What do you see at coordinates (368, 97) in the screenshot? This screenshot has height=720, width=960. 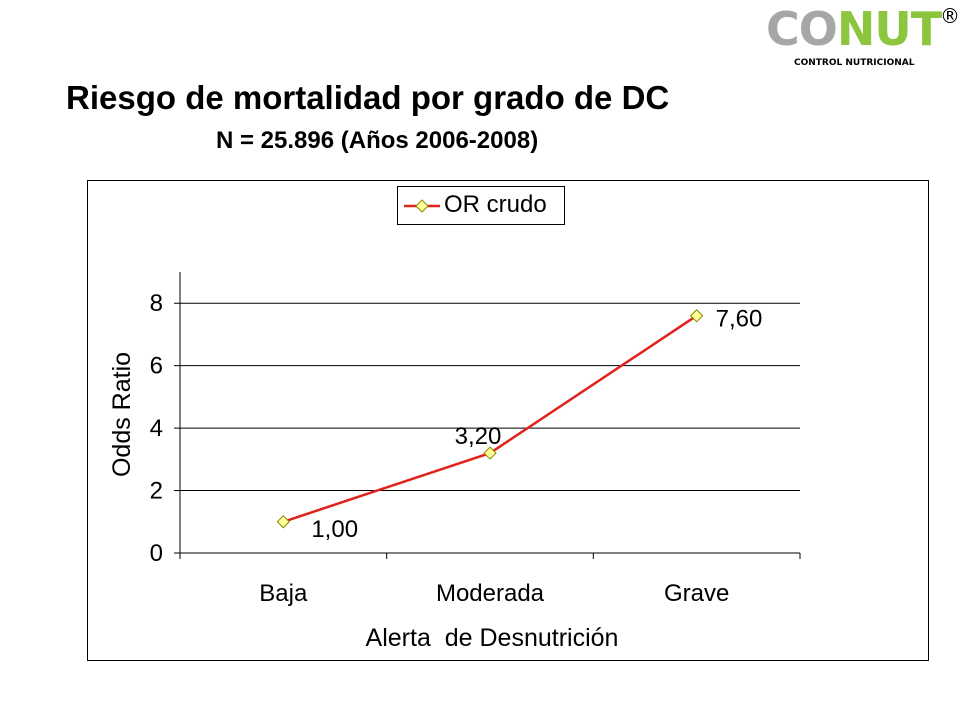 I see `page-title: Riesgo de mortalidad por grado de DC` at bounding box center [368, 97].